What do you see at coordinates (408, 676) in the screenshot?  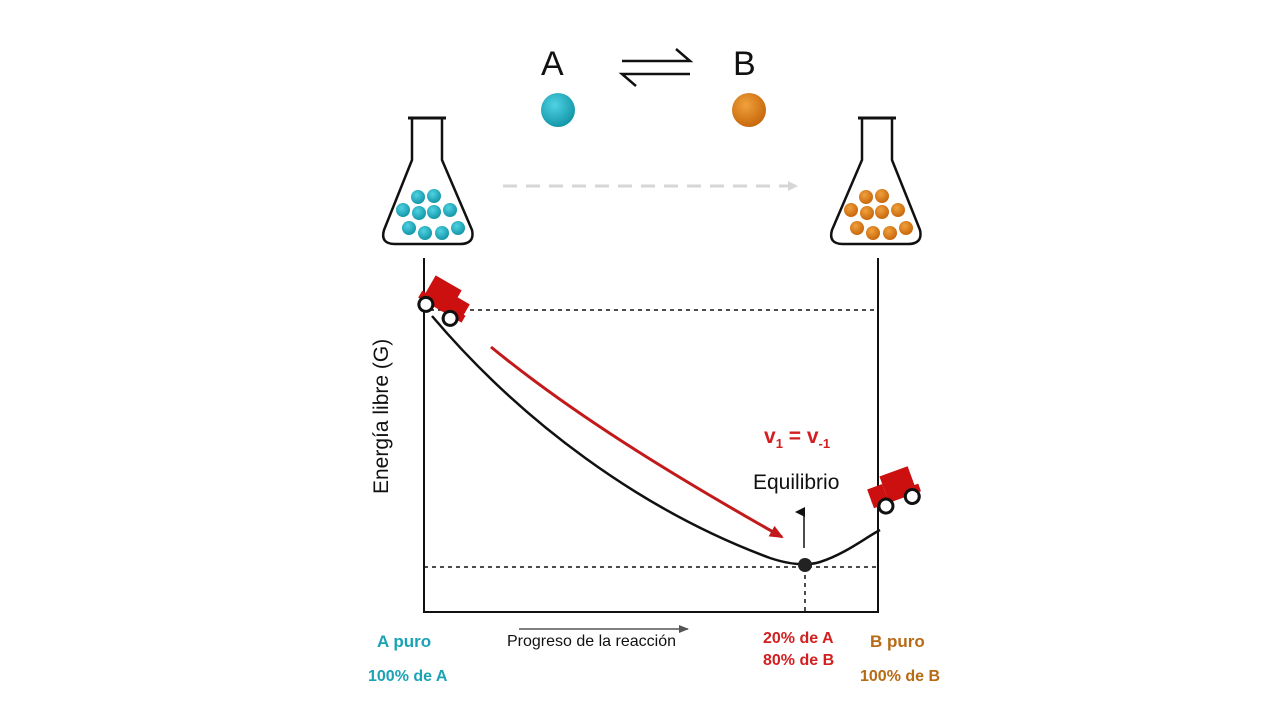 I see `start-composition: 100% de A` at bounding box center [408, 676].